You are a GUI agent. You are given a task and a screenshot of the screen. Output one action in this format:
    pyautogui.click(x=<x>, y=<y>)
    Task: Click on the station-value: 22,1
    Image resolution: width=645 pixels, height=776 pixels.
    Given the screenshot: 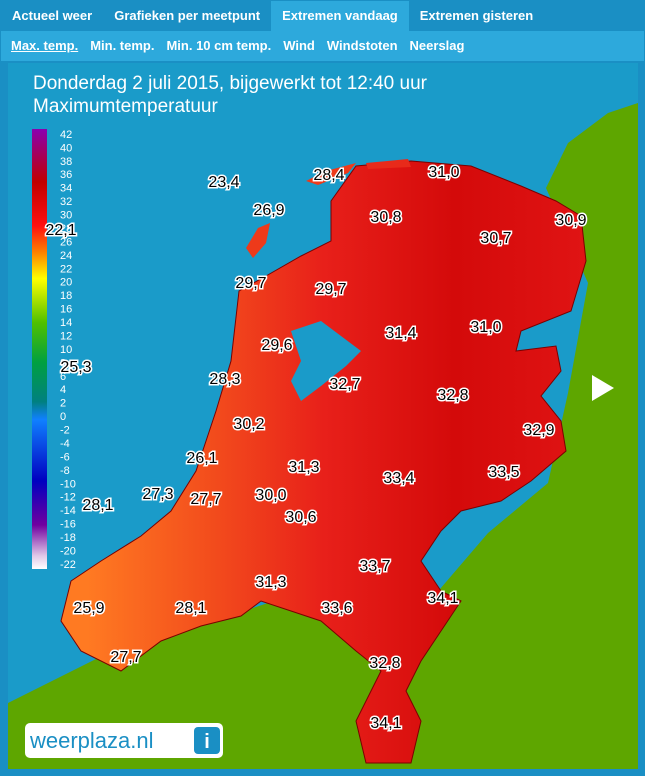 What is the action you would take?
    pyautogui.click(x=60, y=230)
    